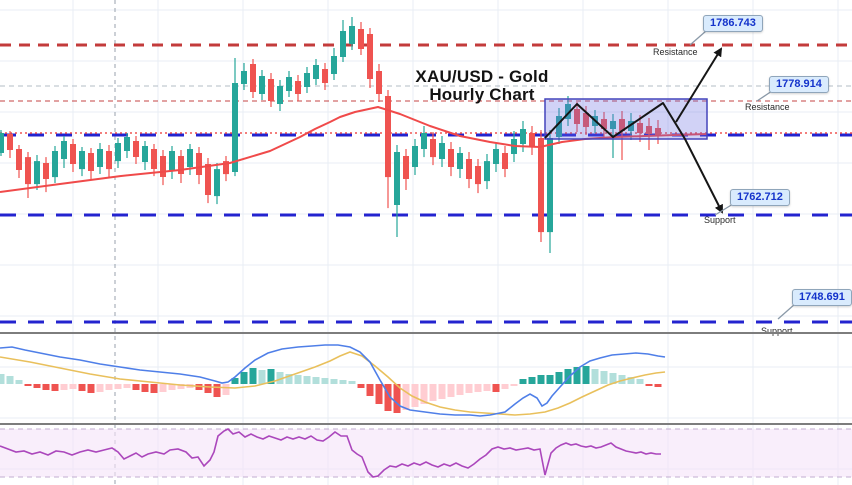  Describe the element at coordinates (626, 119) in the screenshot. I see `consolidation-box` at that location.